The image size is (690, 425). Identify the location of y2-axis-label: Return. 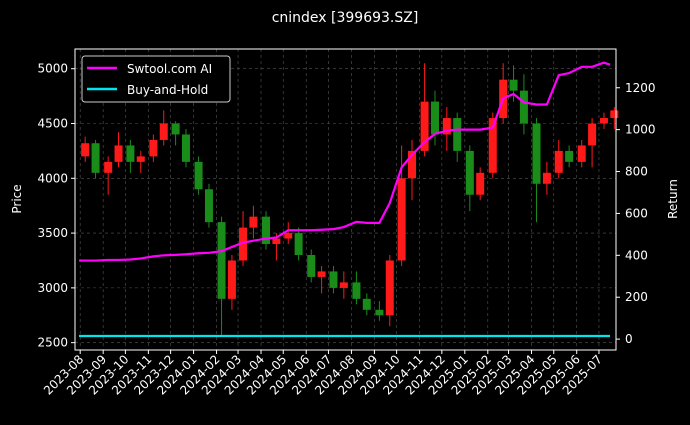
(673, 199).